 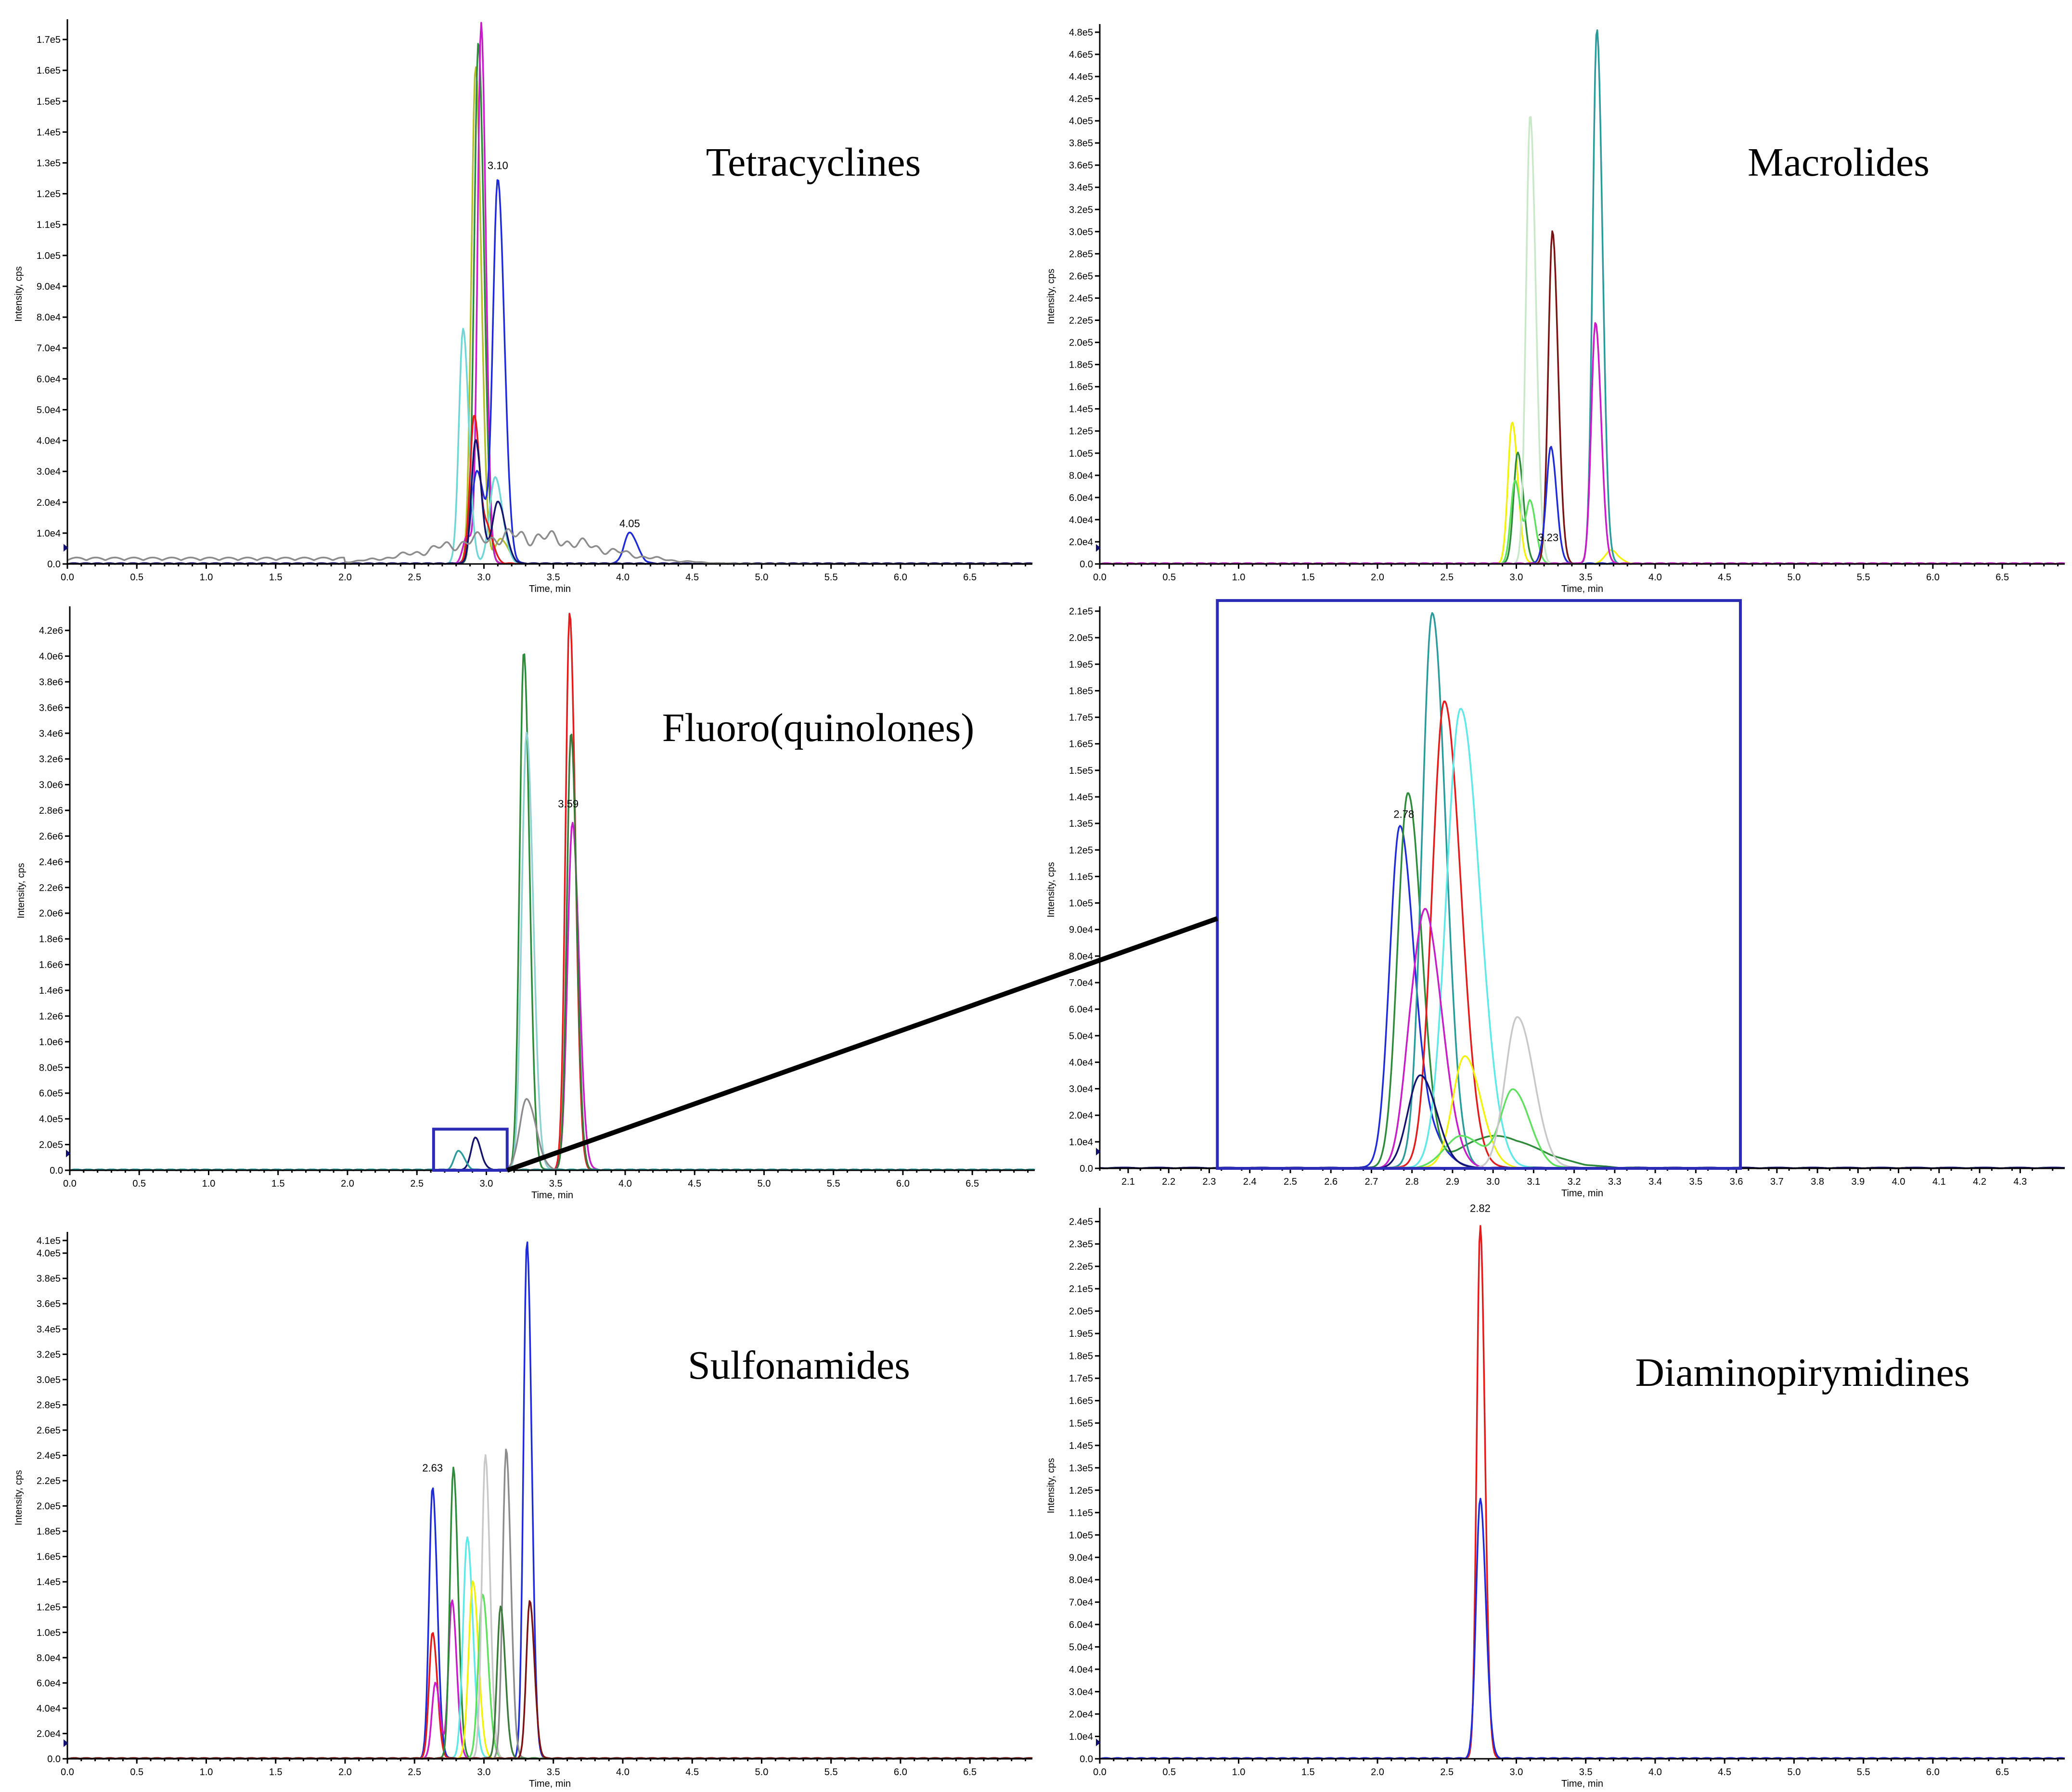 What do you see at coordinates (1081, 744) in the screenshot?
I see `y-tick-label: 1.6e5` at bounding box center [1081, 744].